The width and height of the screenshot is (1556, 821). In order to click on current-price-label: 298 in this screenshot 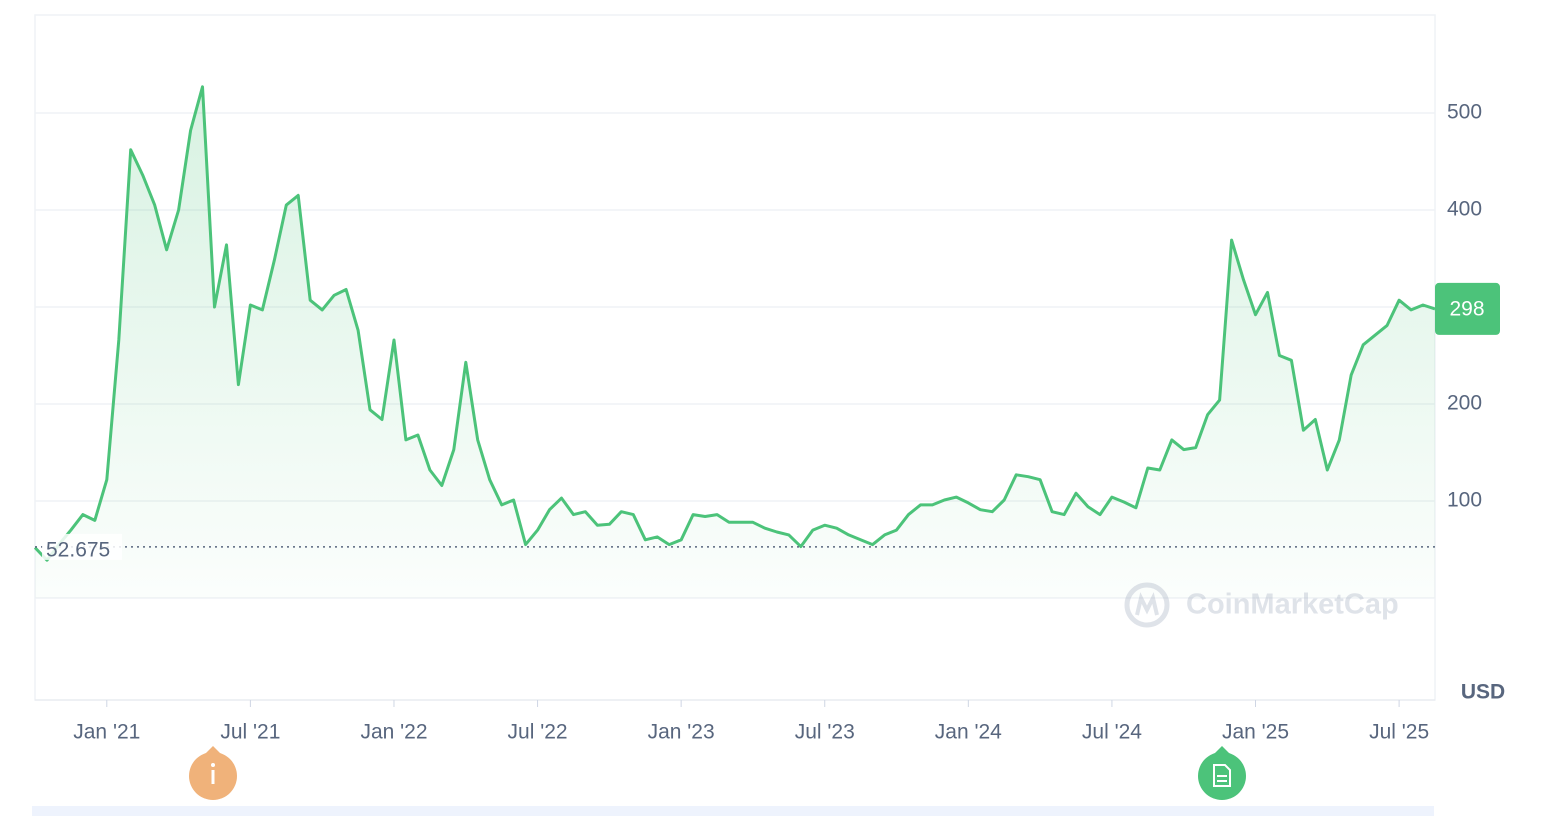, I will do `click(1466, 308)`.